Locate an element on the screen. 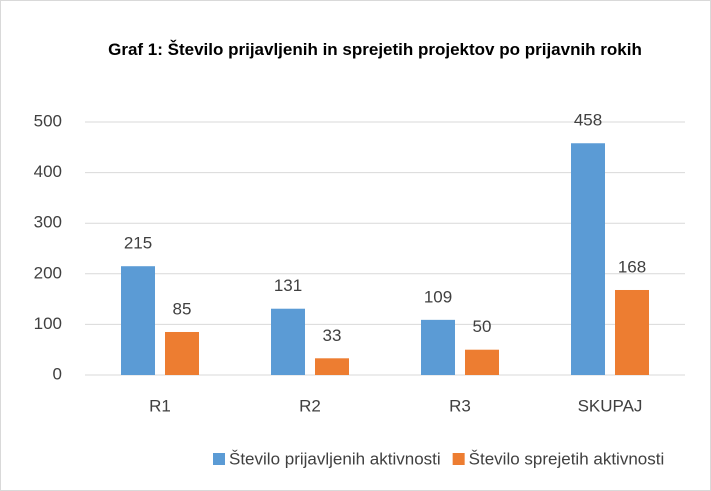  y-tick-label: 300 is located at coordinates (48, 222).